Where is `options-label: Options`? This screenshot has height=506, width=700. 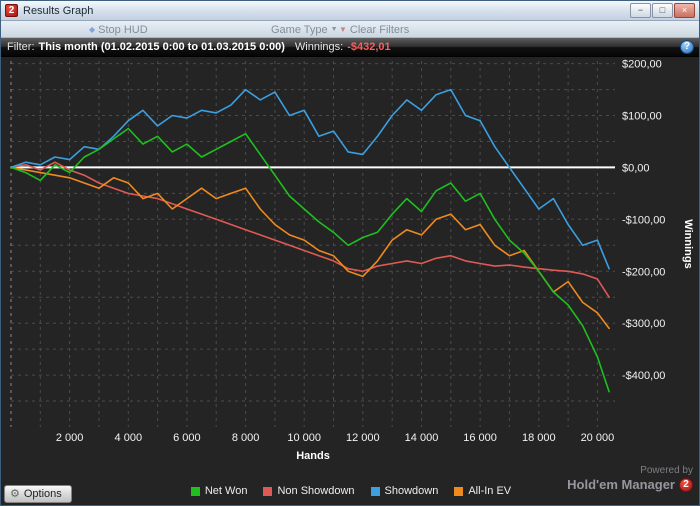 options-label: Options is located at coordinates (42, 494).